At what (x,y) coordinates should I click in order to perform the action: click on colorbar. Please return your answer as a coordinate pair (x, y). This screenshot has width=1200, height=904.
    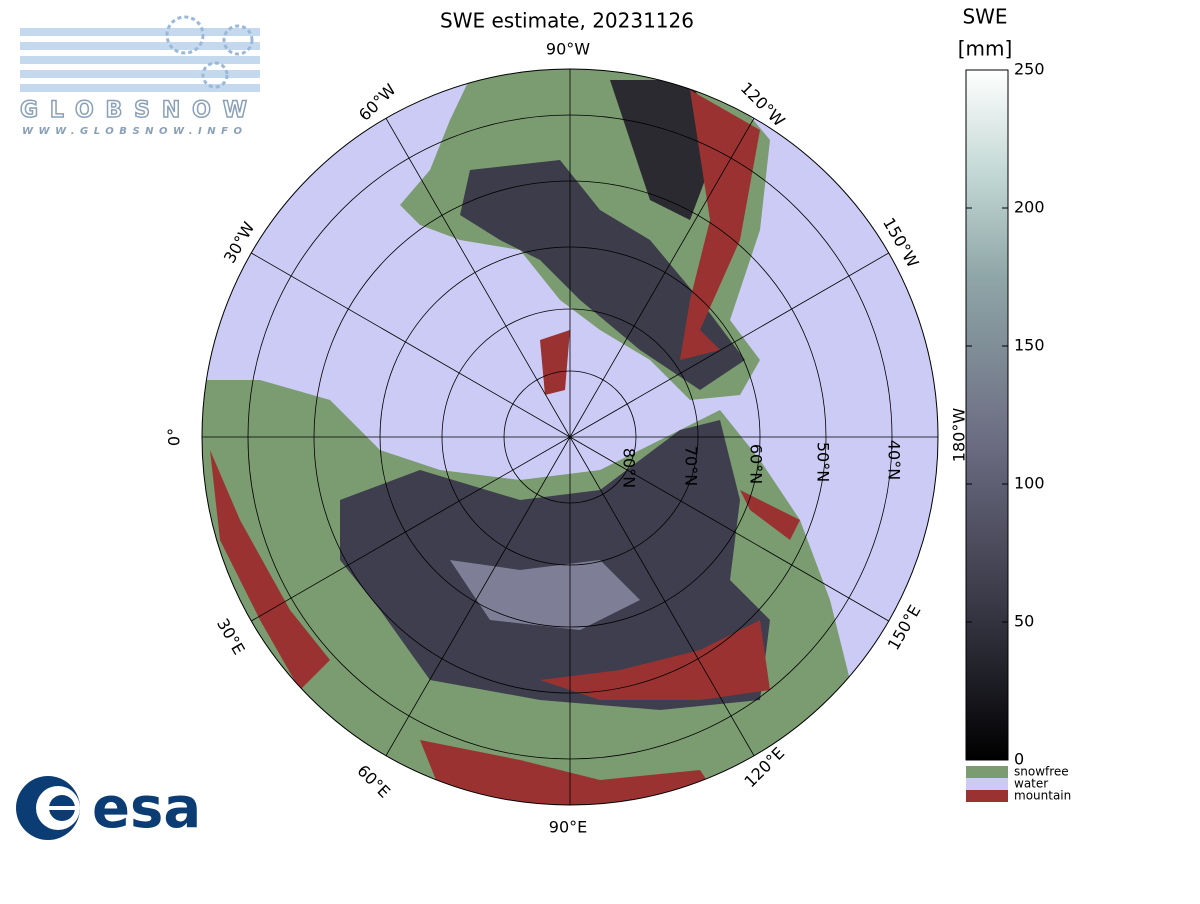
    Looking at the image, I should click on (987, 415).